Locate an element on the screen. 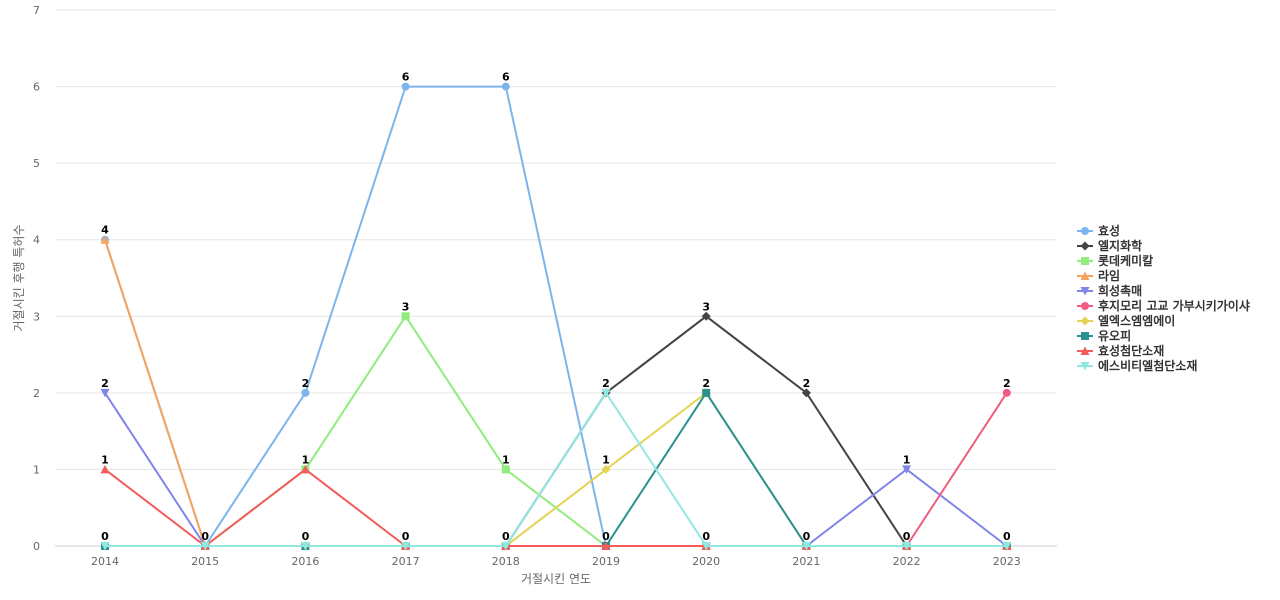  x-tick-label: 2023 is located at coordinates (1007, 561).